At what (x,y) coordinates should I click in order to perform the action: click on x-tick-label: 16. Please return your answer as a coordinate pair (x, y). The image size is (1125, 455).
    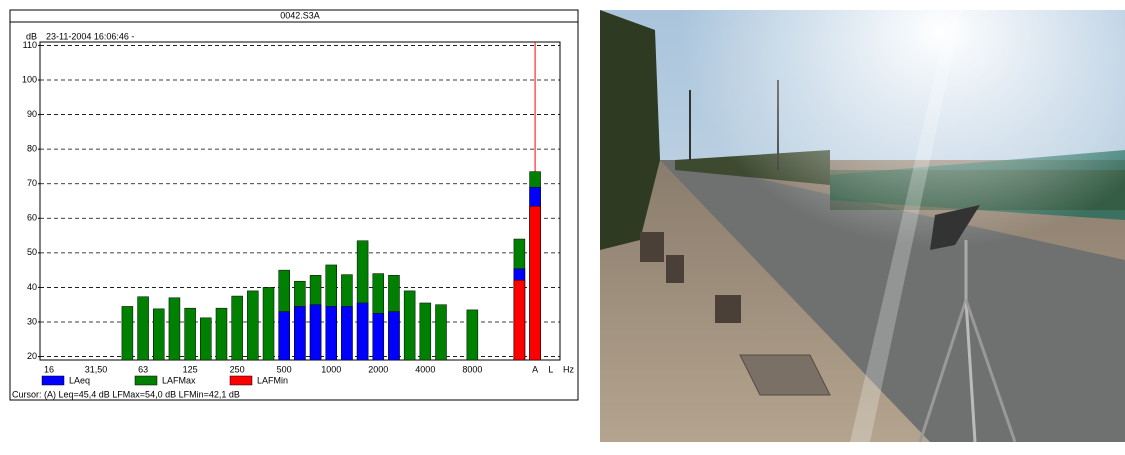
    Looking at the image, I should click on (49, 369).